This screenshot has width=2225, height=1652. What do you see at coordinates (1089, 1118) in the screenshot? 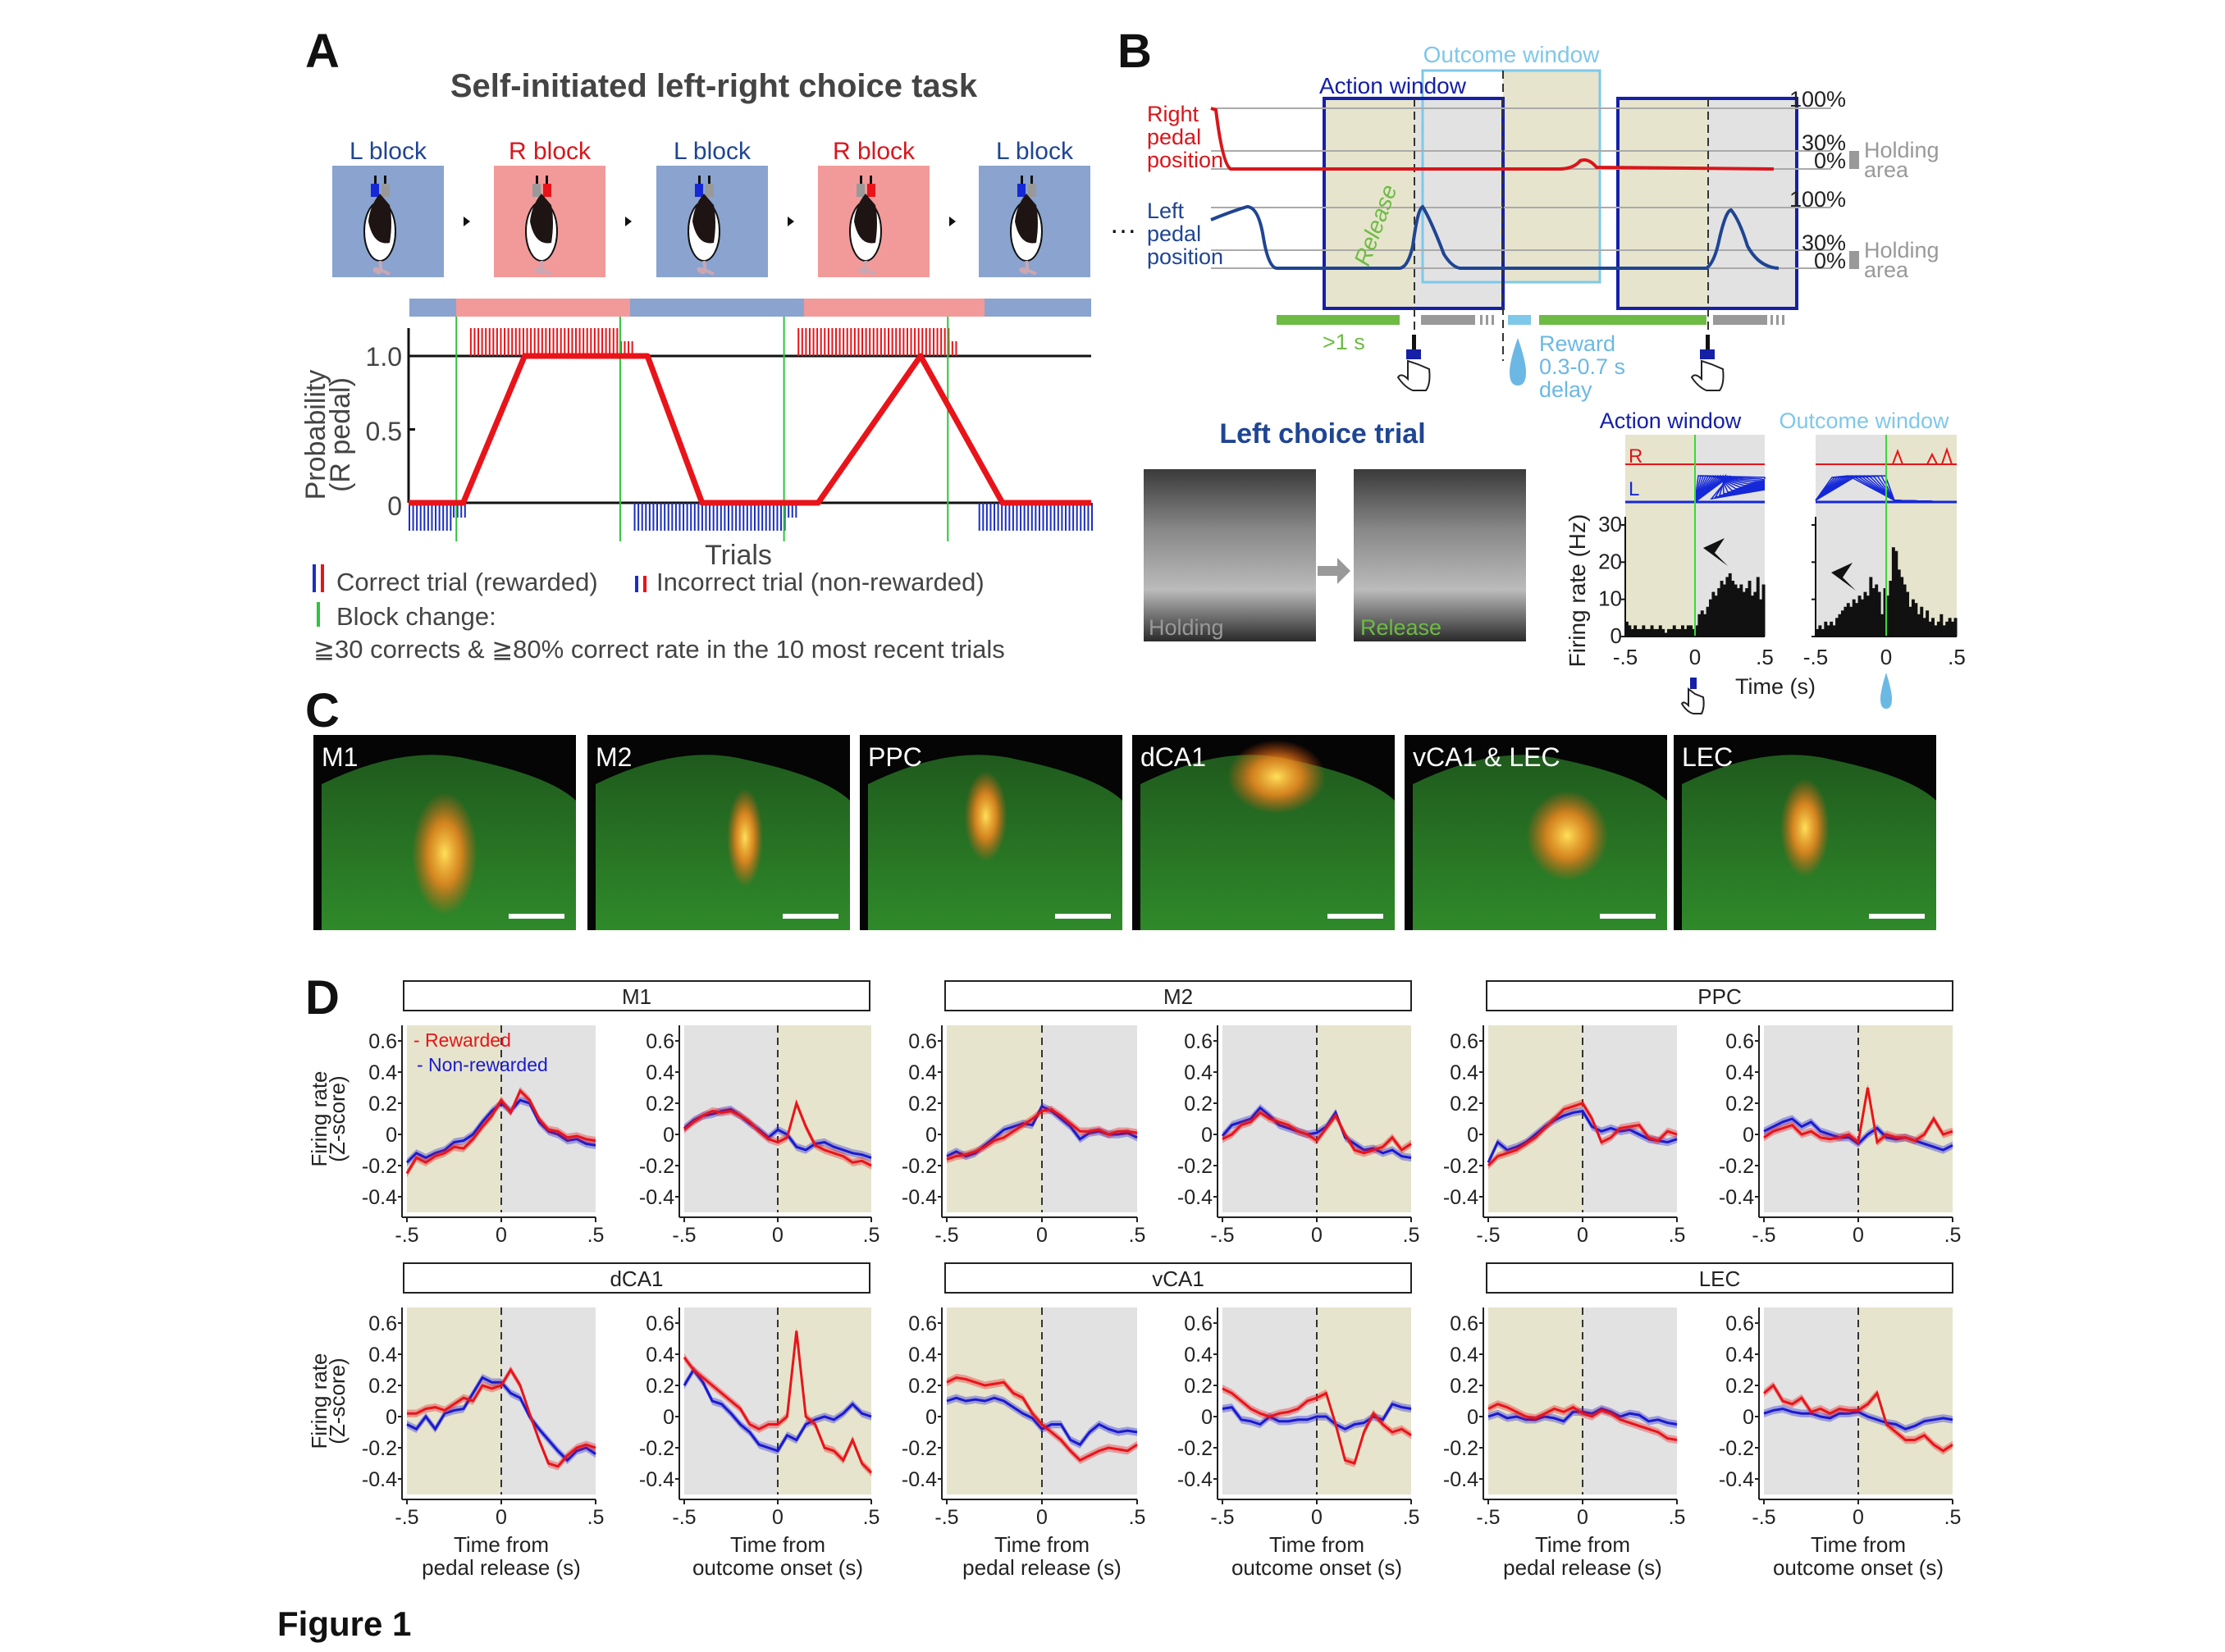
I see `zplot-bg-post` at bounding box center [1089, 1118].